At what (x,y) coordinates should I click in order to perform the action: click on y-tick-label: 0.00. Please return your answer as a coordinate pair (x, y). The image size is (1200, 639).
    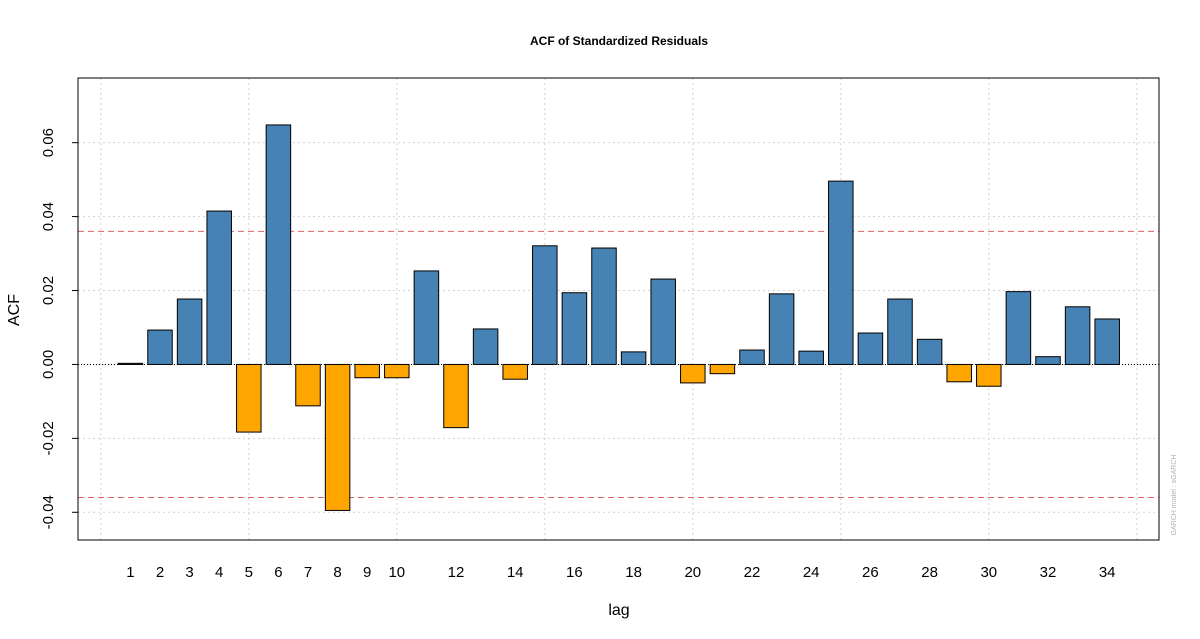
    Looking at the image, I should click on (48, 364).